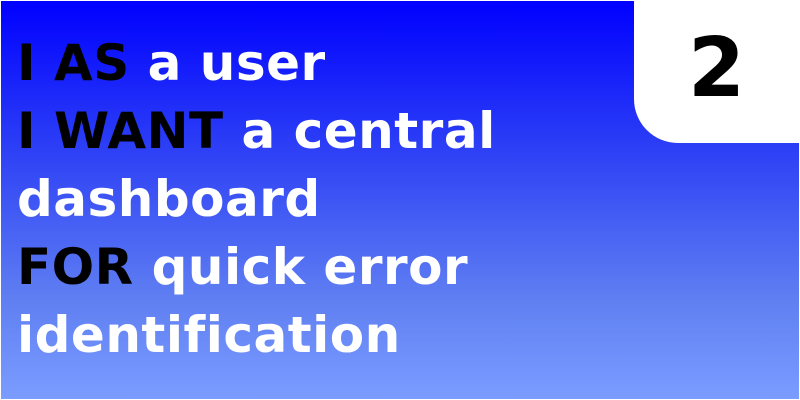 This screenshot has width=800, height=400. What do you see at coordinates (209, 335) in the screenshot?
I see `purpose-text-continued: identification` at bounding box center [209, 335].